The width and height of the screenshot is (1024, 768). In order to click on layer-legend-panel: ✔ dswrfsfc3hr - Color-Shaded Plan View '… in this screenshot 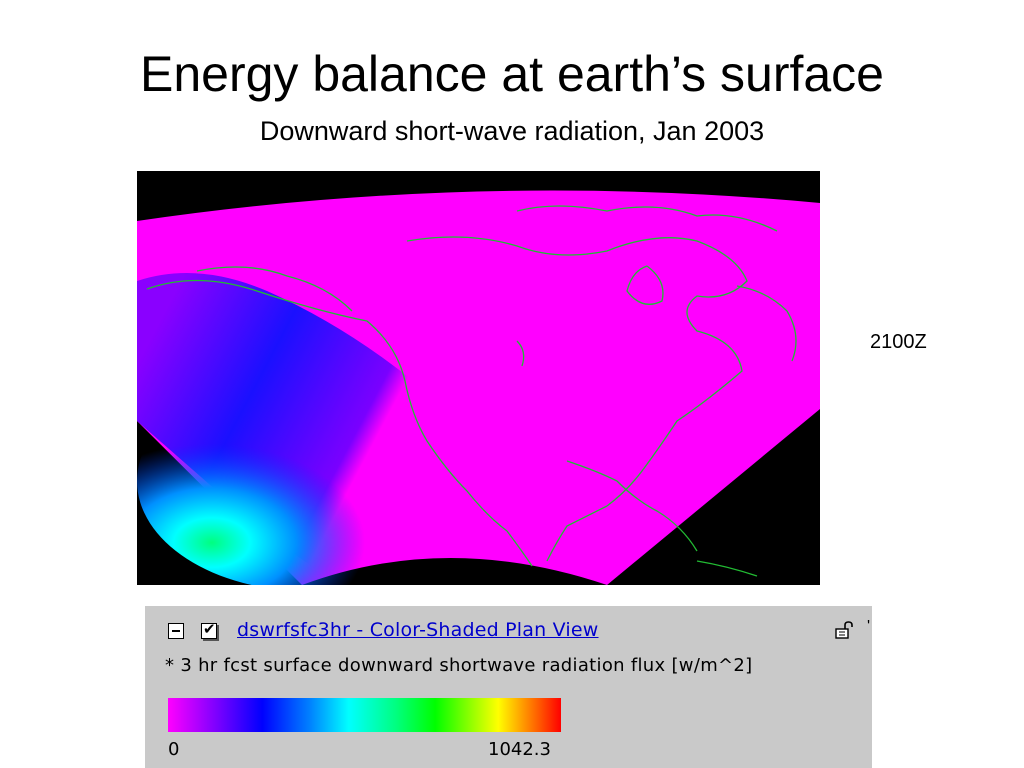, I will do `click(508, 687)`.